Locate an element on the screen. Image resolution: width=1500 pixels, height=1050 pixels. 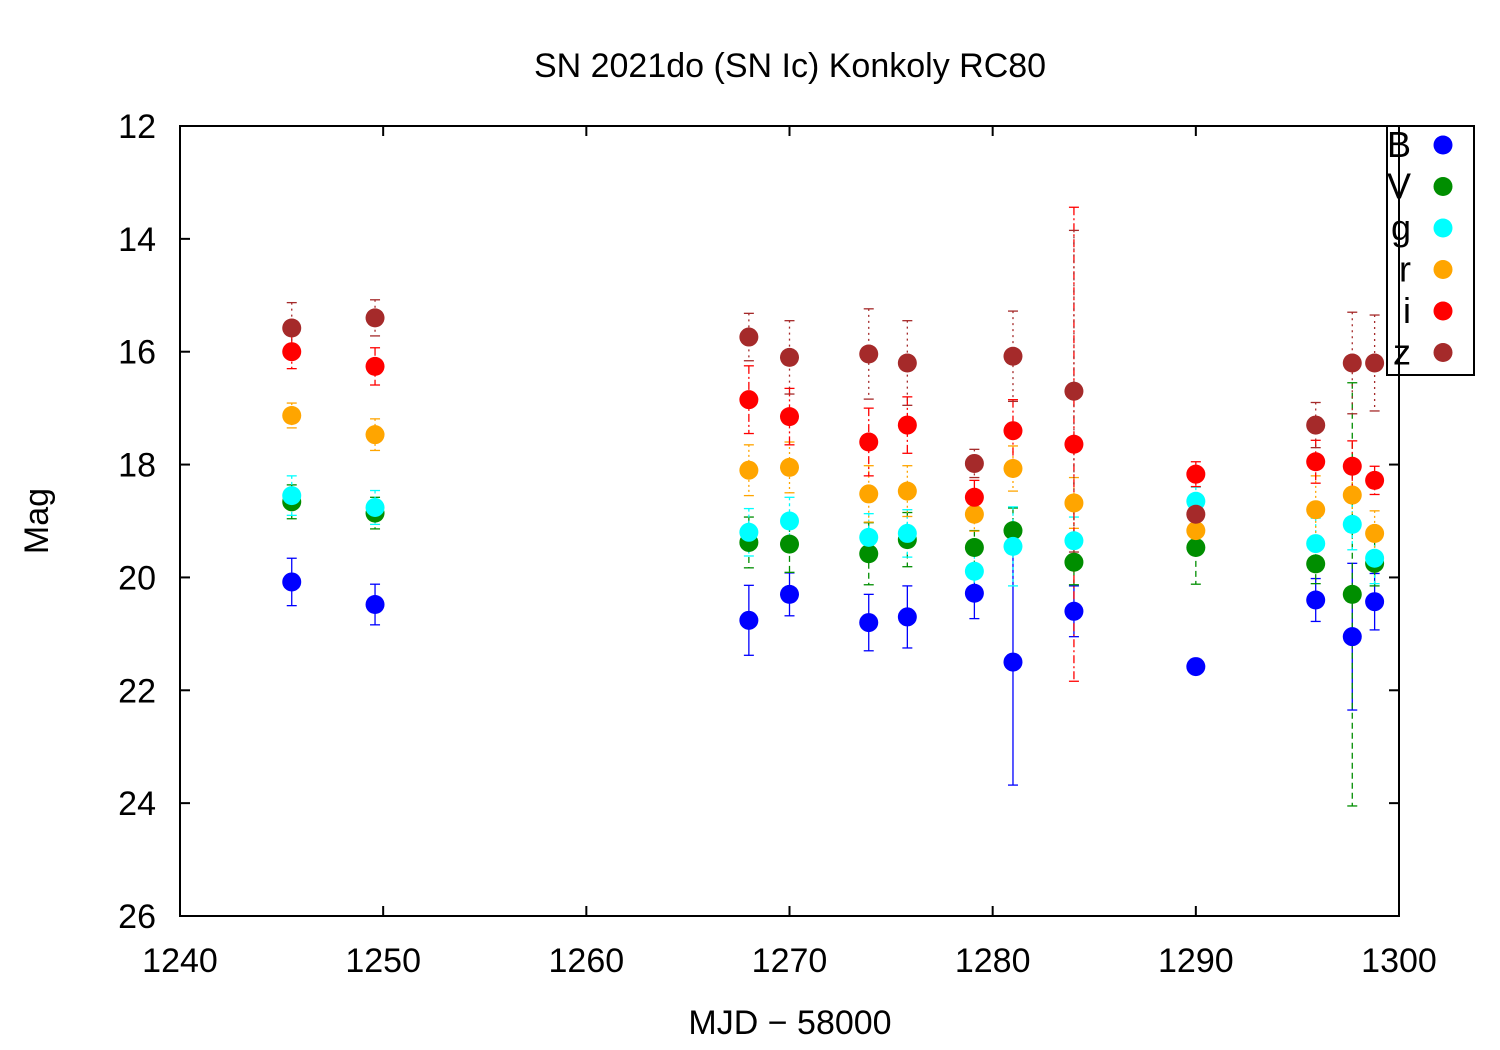
series-g-errorbars is located at coordinates (833, 534).